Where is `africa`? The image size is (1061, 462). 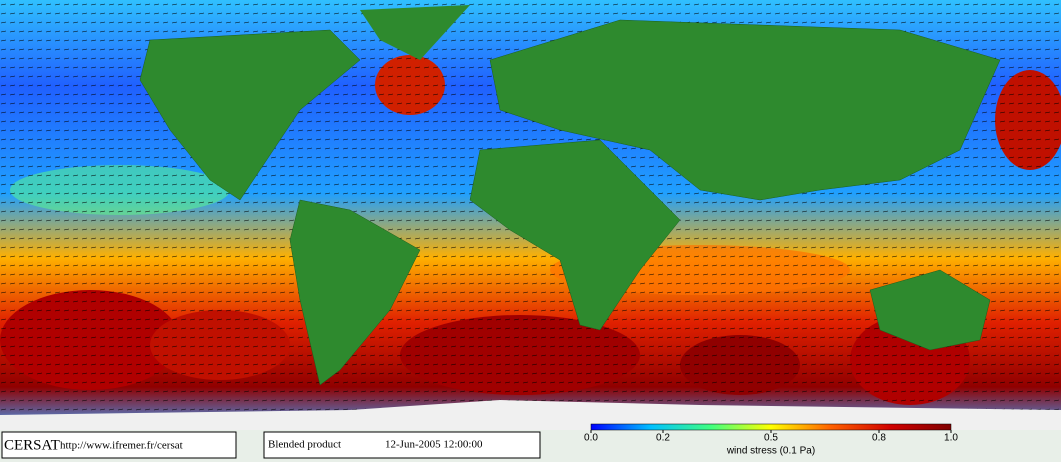 africa is located at coordinates (575, 235).